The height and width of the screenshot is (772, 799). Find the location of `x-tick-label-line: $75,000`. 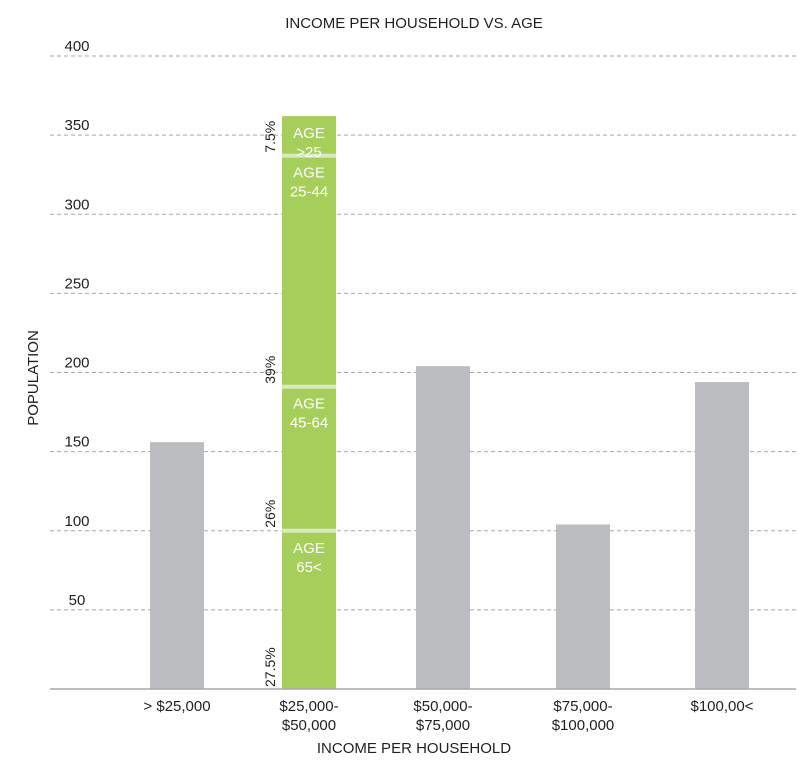

x-tick-label-line: $75,000 is located at coordinates (443, 725).